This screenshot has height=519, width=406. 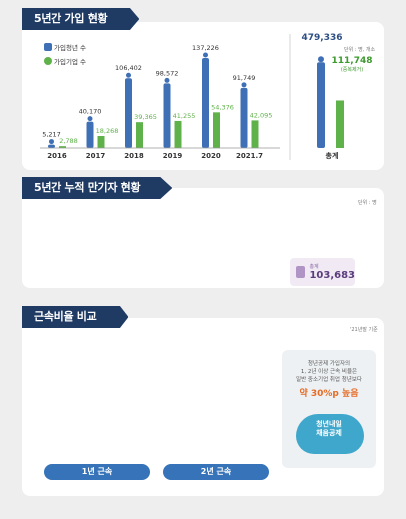 I want to click on callout-line2: 1, 2년 이상 근속 비율은, so click(x=329, y=372).